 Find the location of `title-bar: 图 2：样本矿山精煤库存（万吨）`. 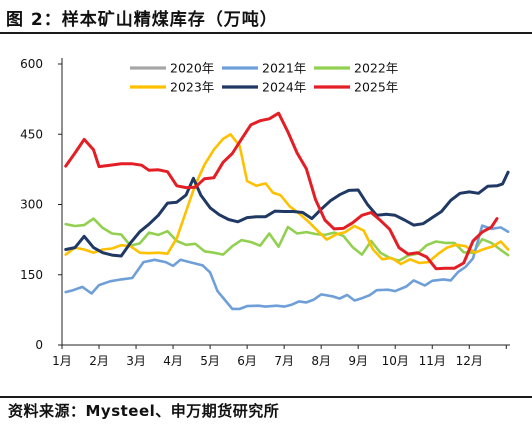

title-bar: 图 2：样本矿山精煤库存（万吨） is located at coordinates (266, 15).